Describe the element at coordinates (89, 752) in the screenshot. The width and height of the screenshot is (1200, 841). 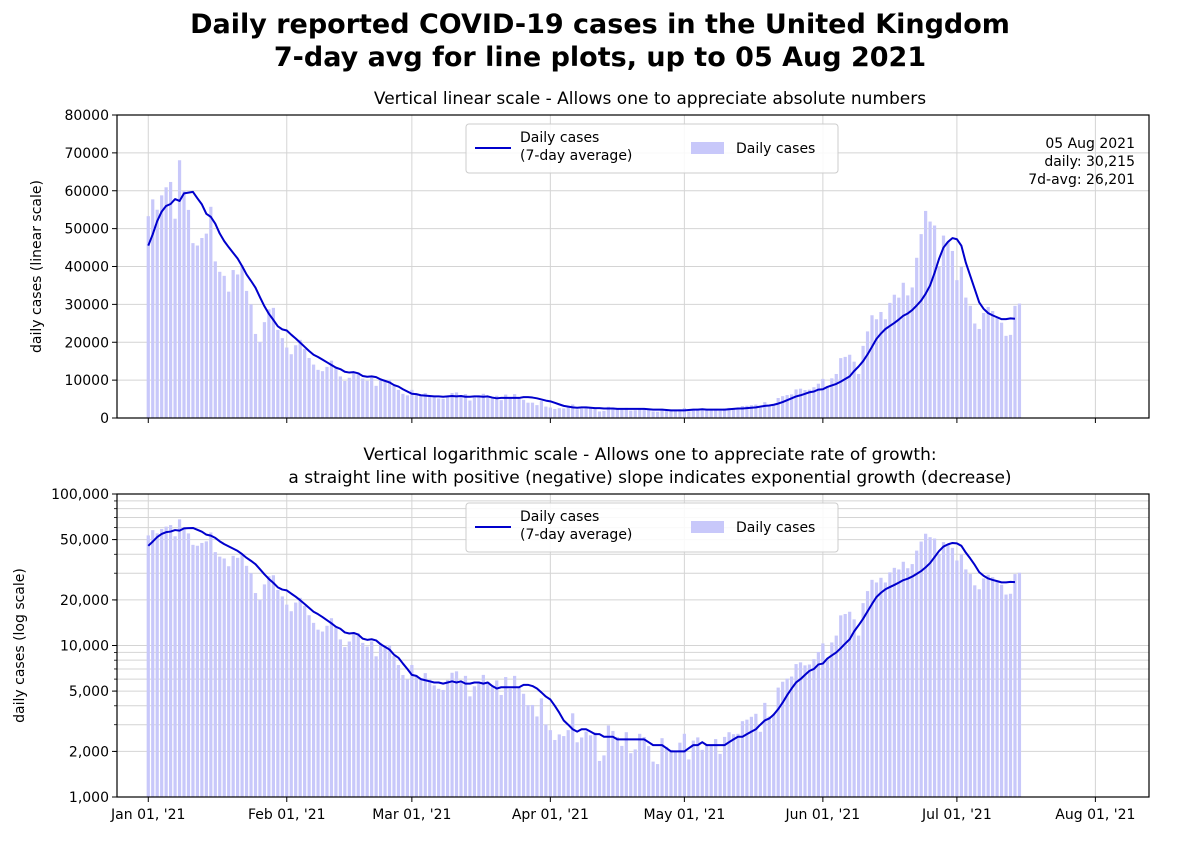
I see `y-tick-label: 2,000` at that location.